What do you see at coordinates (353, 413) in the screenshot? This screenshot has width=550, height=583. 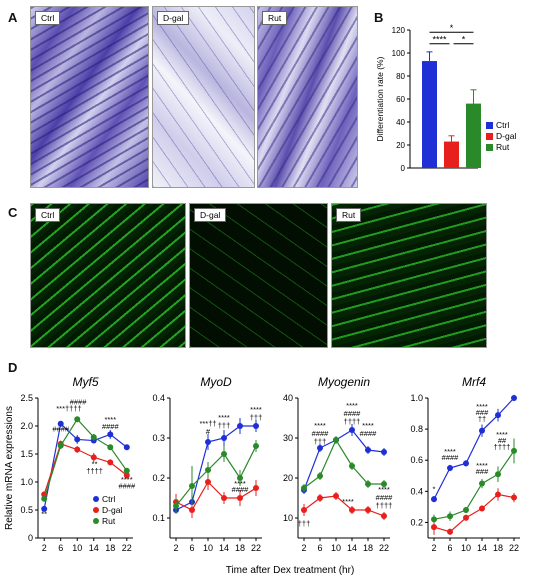 I see `line-annotation-myogenin-5: ####` at bounding box center [353, 413].